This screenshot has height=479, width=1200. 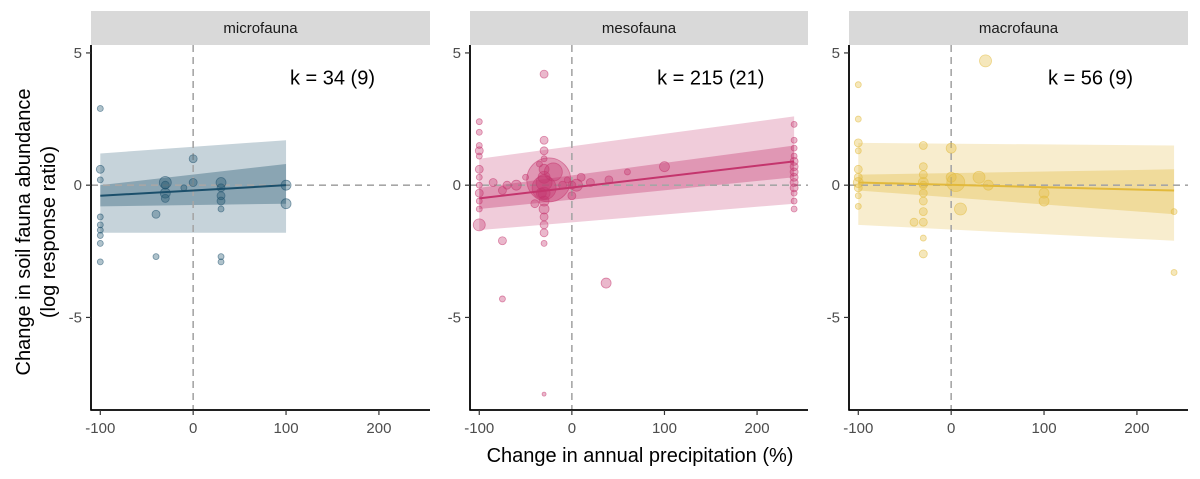 I want to click on fit-line-mesofauna, so click(x=637, y=180).